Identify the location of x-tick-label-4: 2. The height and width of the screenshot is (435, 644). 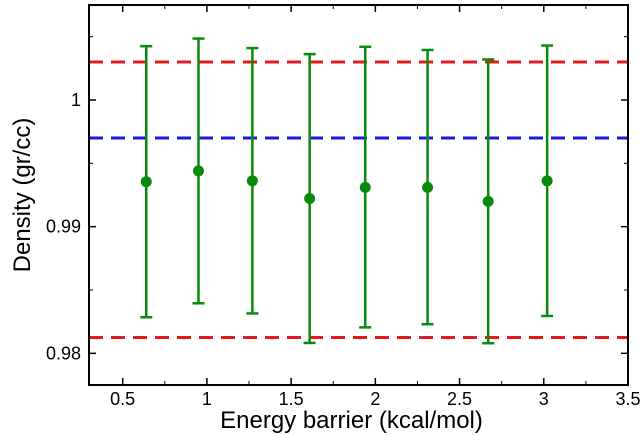
(375, 399).